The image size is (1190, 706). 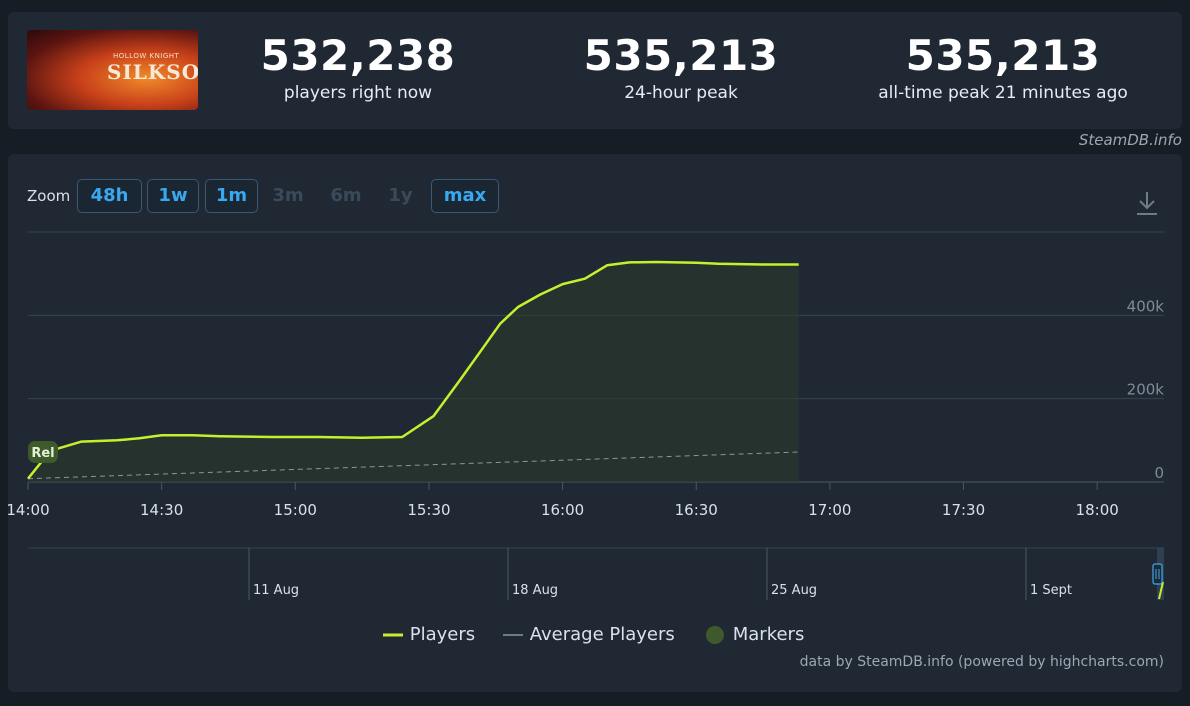 I want to click on x-tick-label: 14:00, so click(x=29, y=510).